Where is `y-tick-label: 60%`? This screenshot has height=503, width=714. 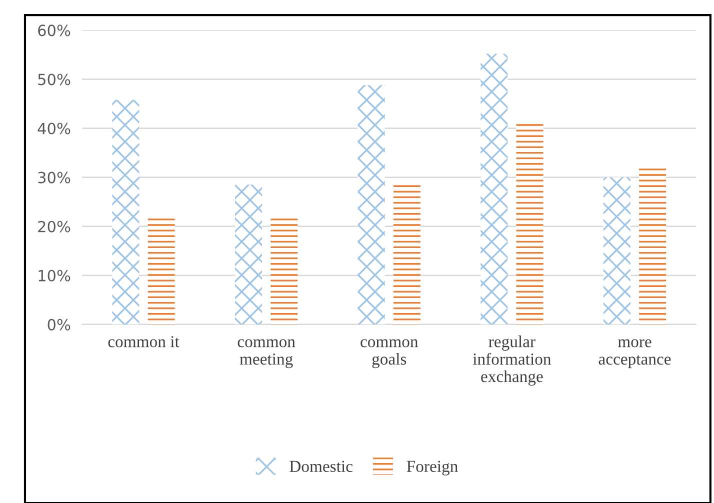 y-tick-label: 60% is located at coordinates (54, 30).